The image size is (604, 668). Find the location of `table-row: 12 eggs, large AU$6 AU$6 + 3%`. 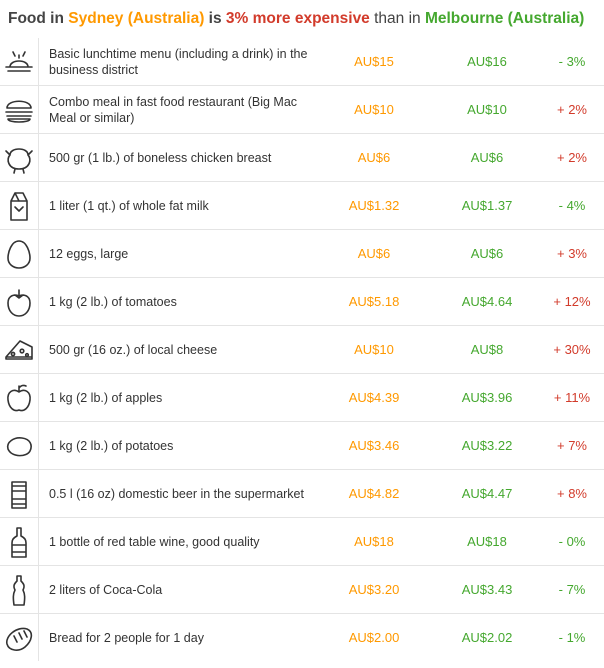

table-row: 12 eggs, large AU$6 AU$6 + 3% is located at coordinates (302, 254).